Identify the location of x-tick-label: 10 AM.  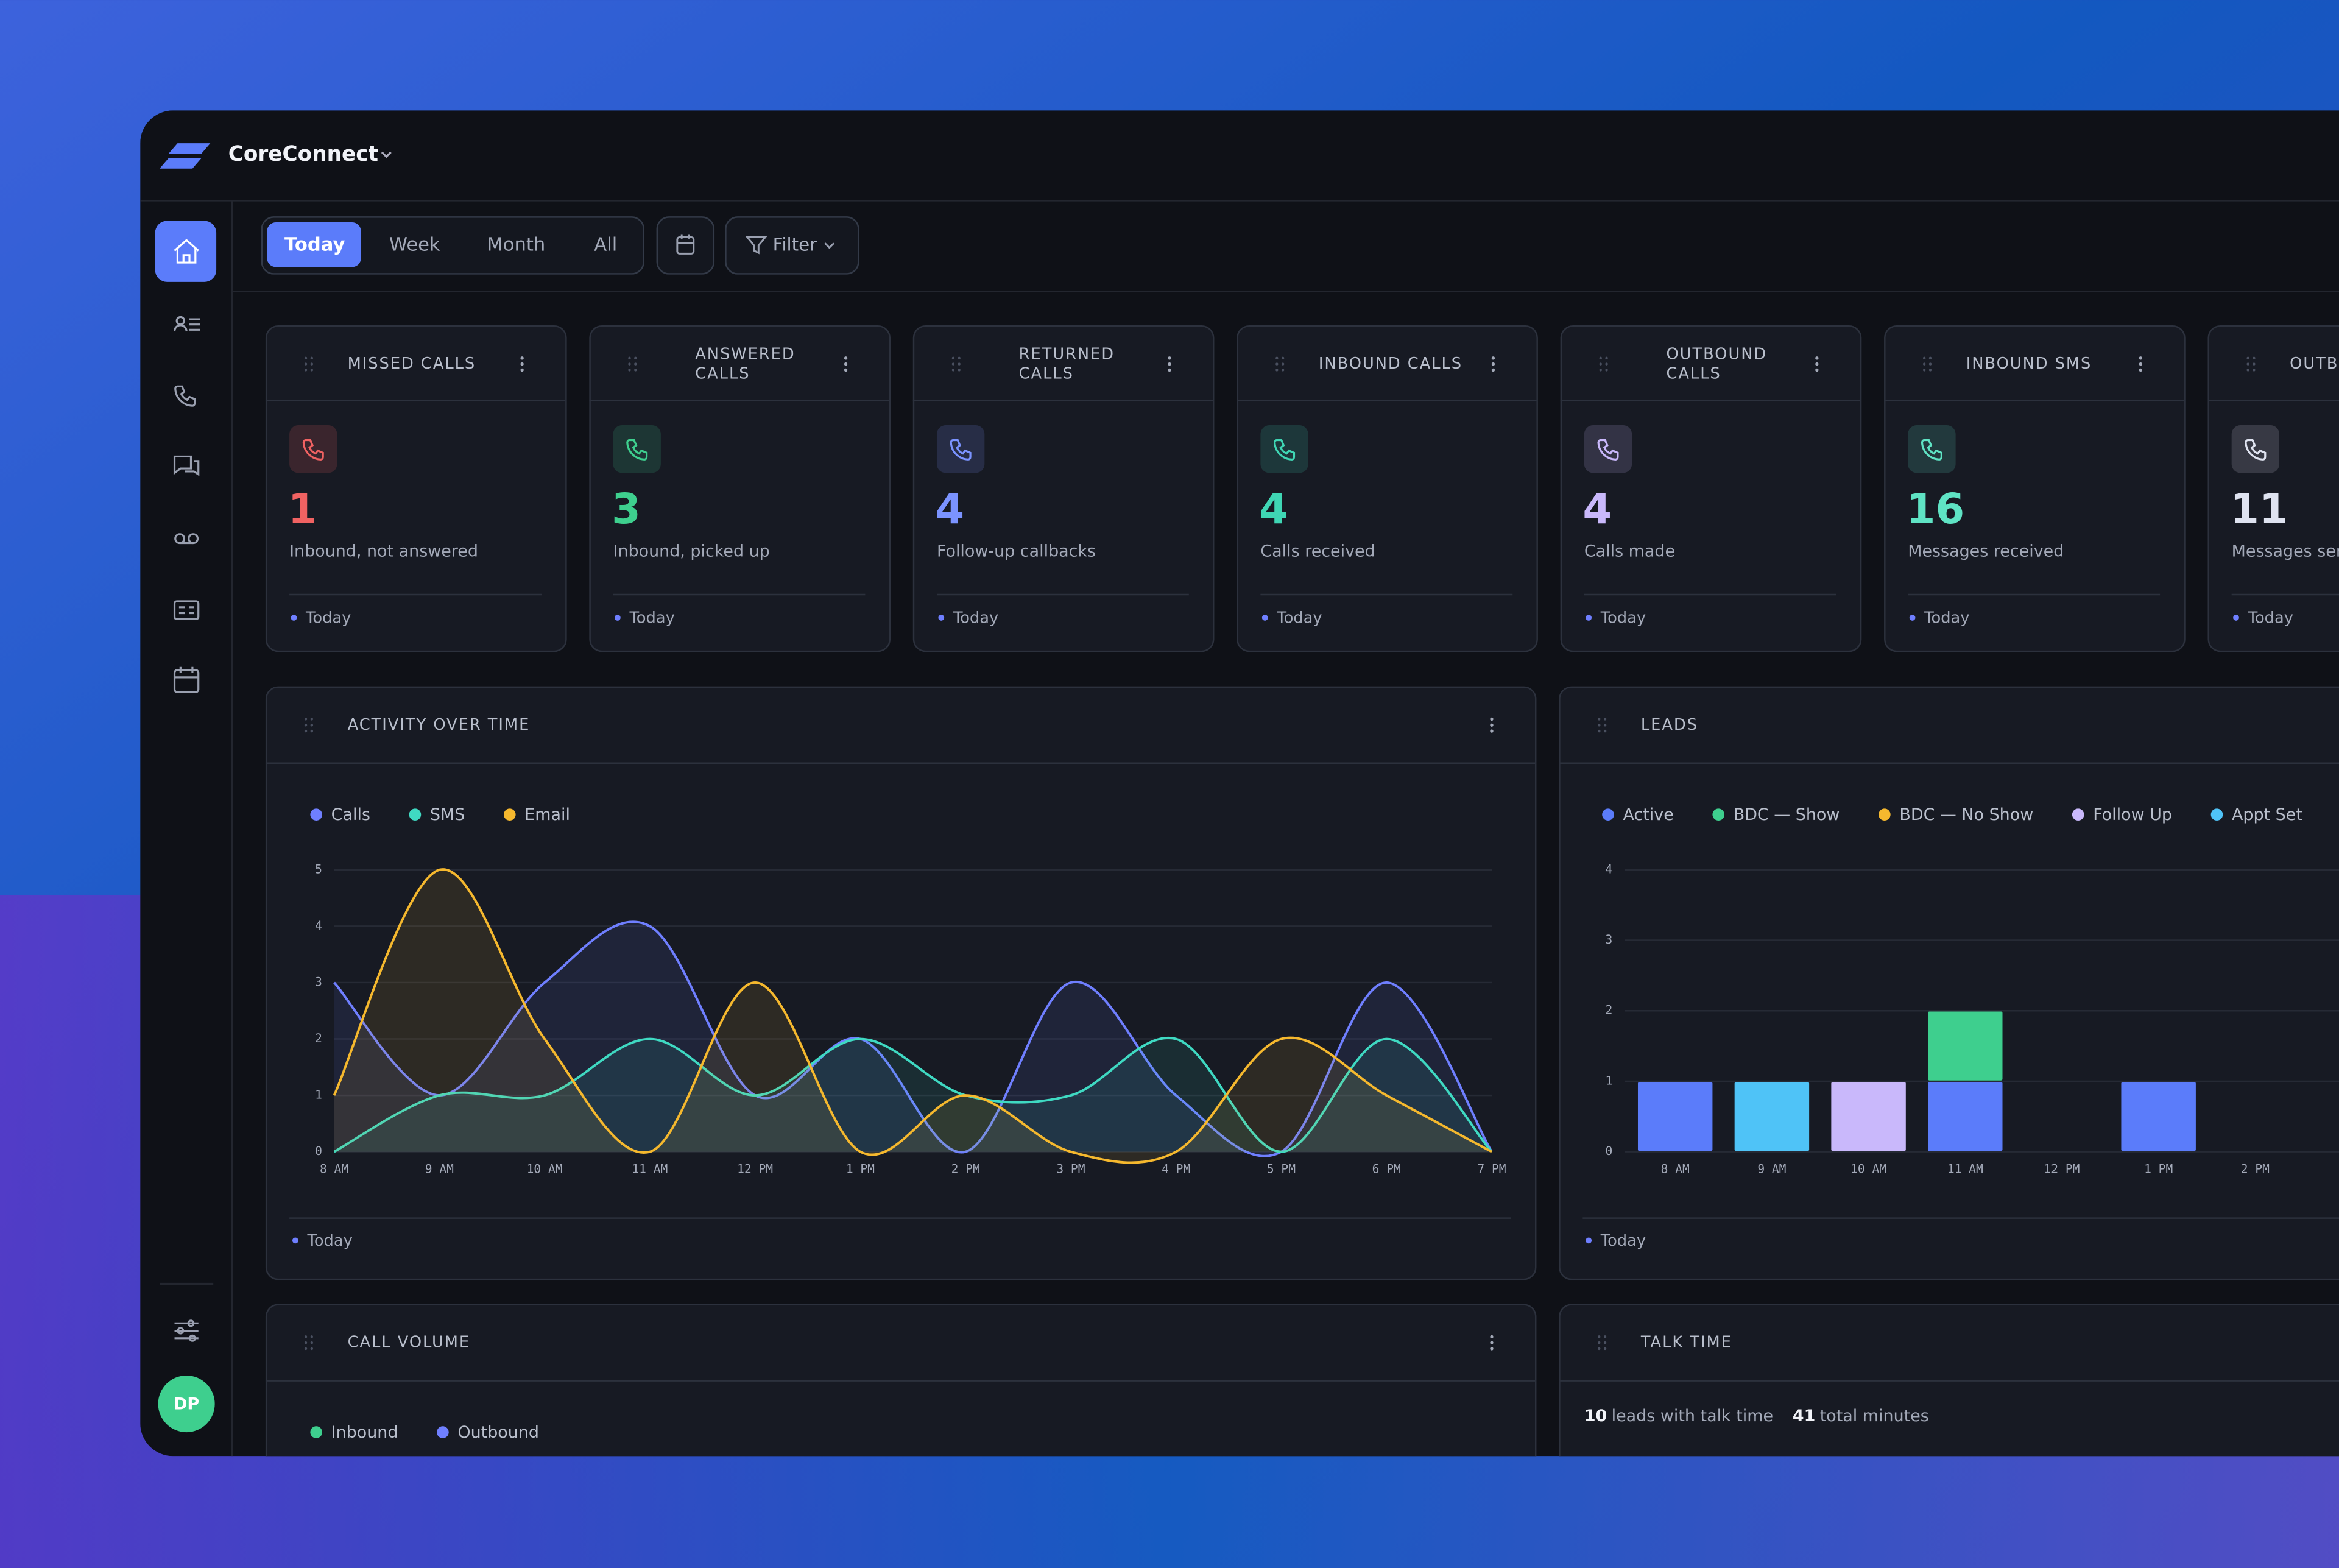
(1868, 1169).